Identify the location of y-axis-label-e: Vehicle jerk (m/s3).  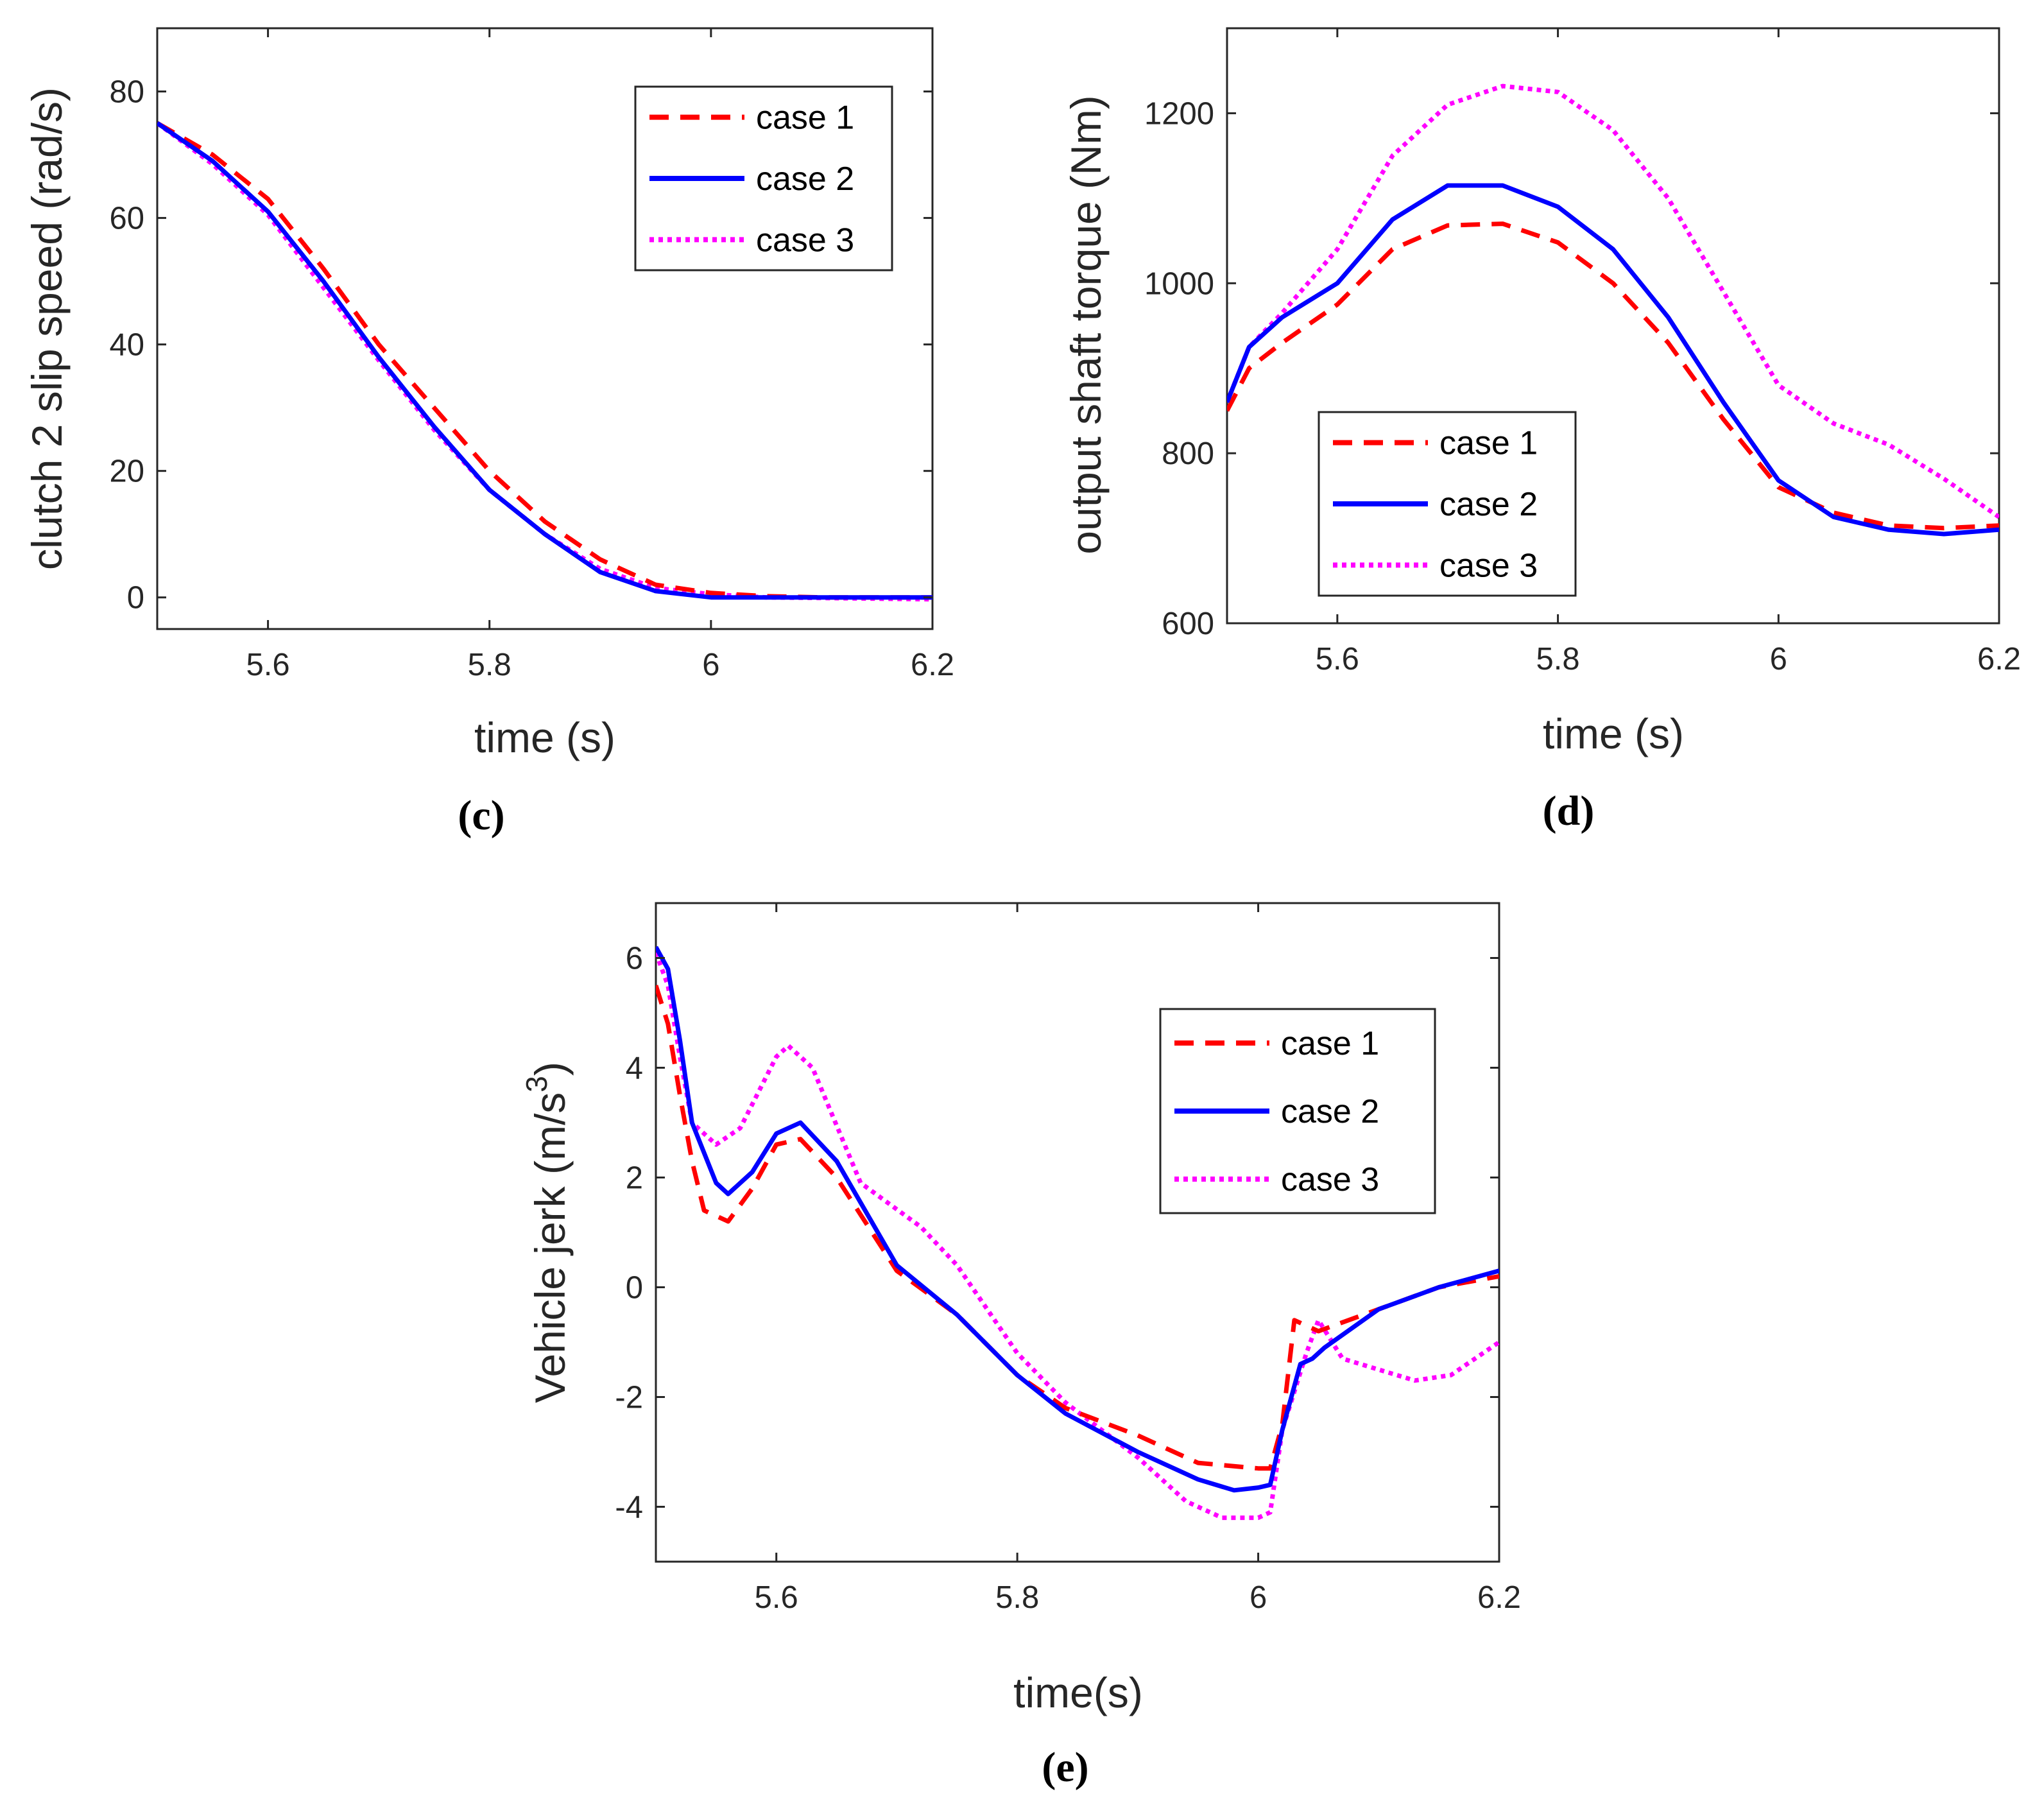
(547, 1232).